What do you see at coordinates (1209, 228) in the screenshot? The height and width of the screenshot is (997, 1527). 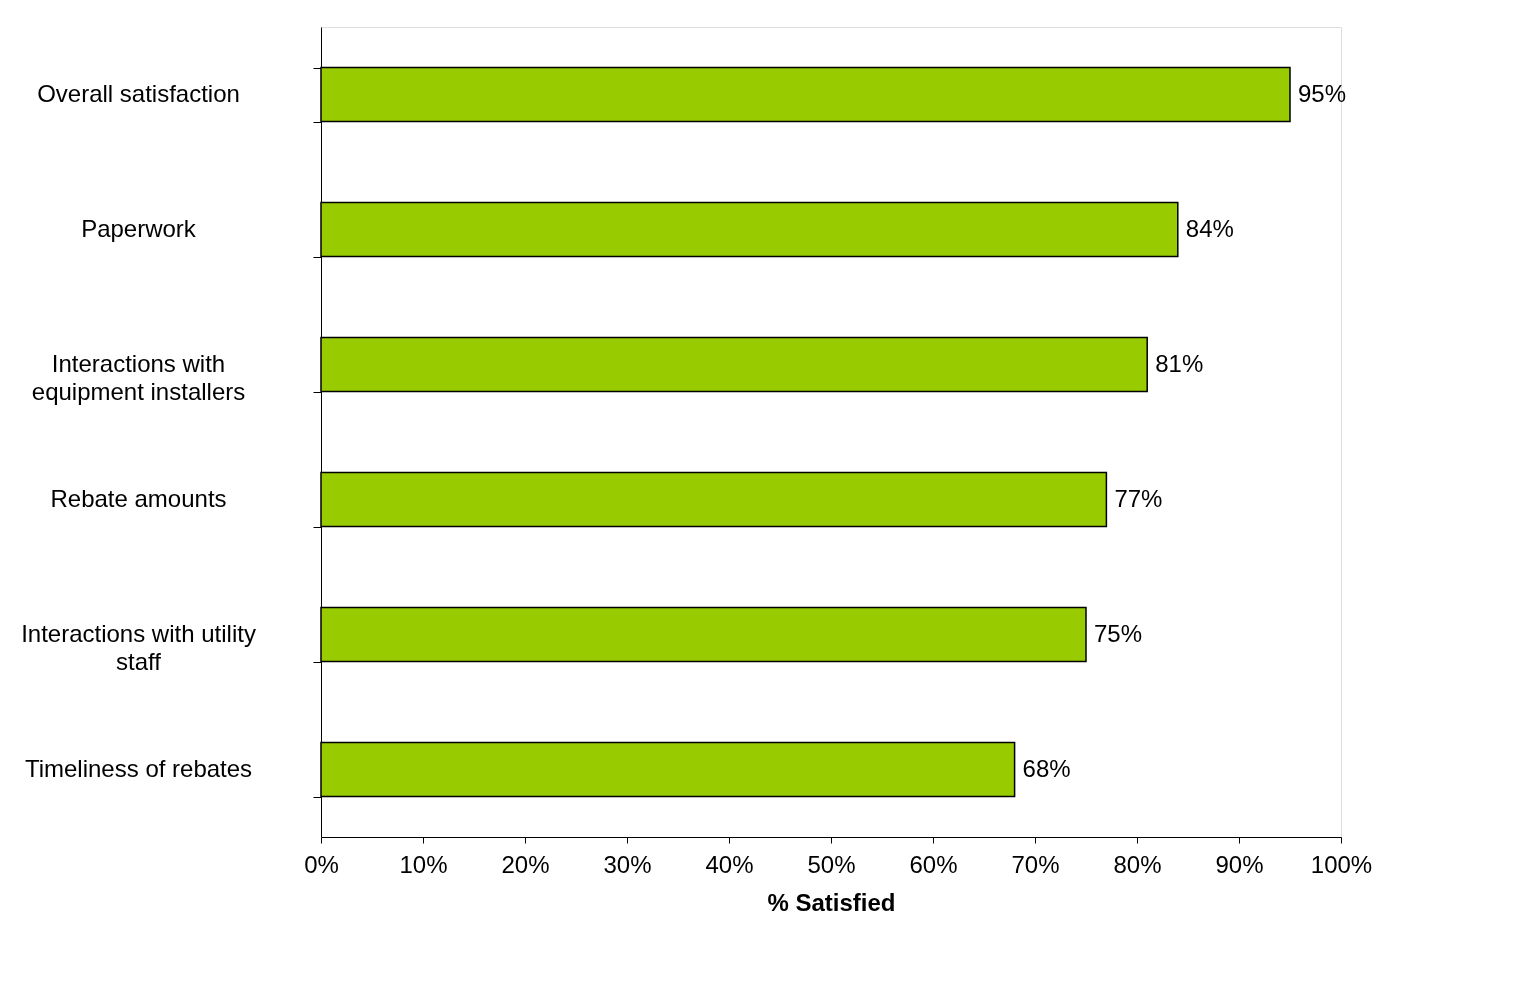 I see `data-label: 84%` at bounding box center [1209, 228].